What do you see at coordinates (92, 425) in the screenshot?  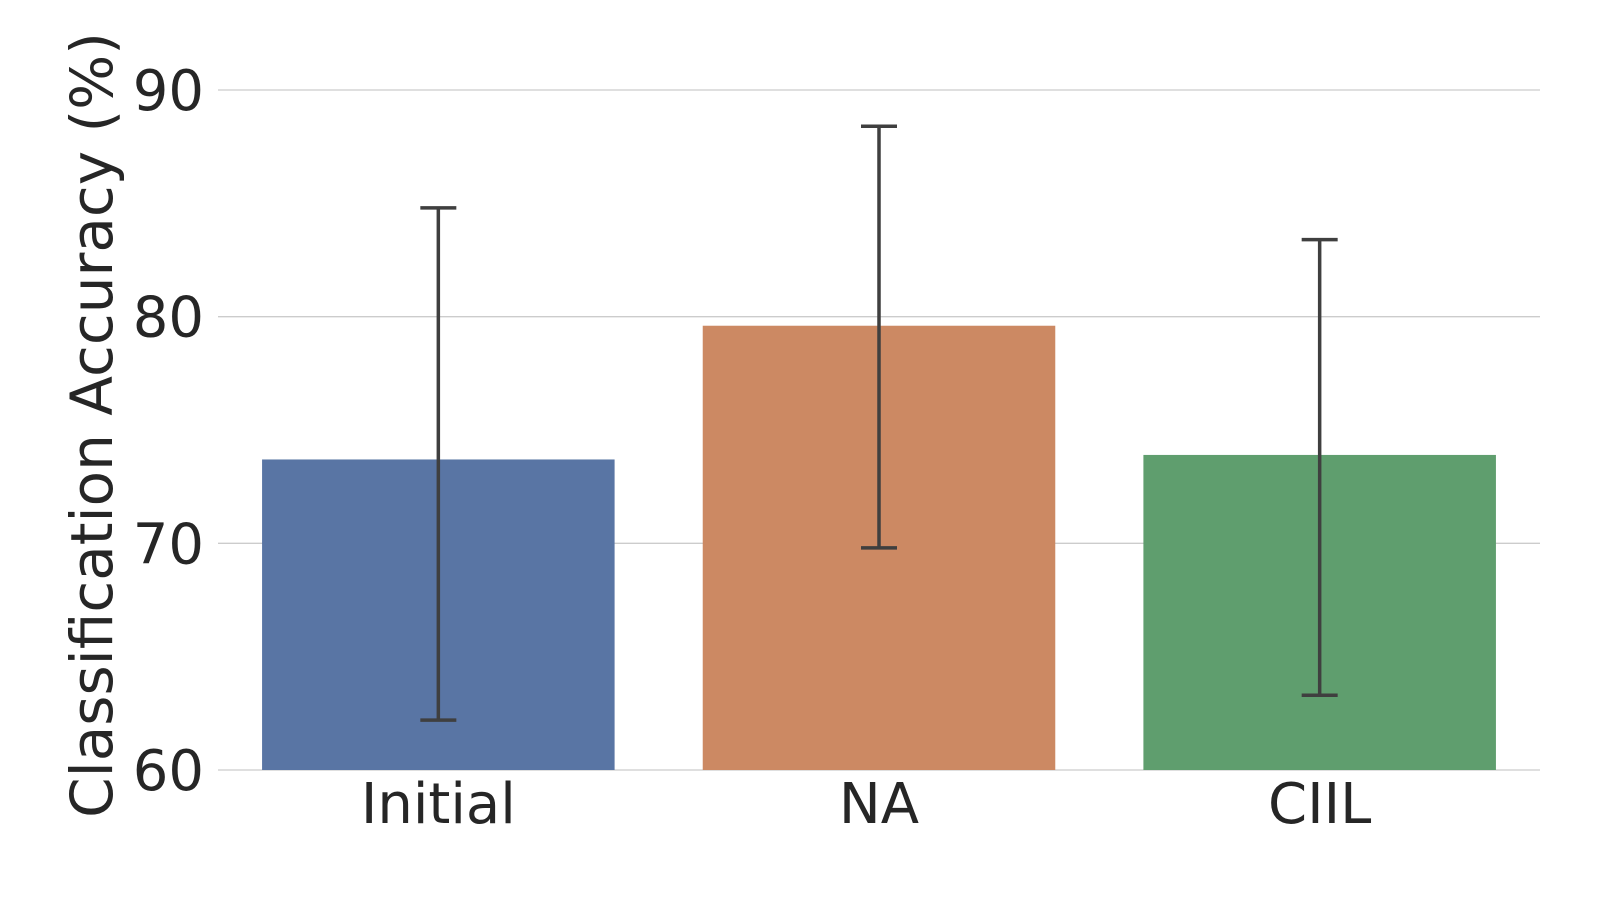 I see `y-axis-label: Classification Accuracy (%)` at bounding box center [92, 425].